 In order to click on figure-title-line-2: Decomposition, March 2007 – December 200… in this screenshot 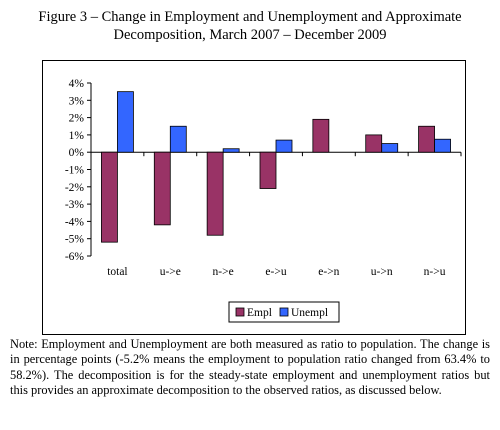, I will do `click(250, 35)`.